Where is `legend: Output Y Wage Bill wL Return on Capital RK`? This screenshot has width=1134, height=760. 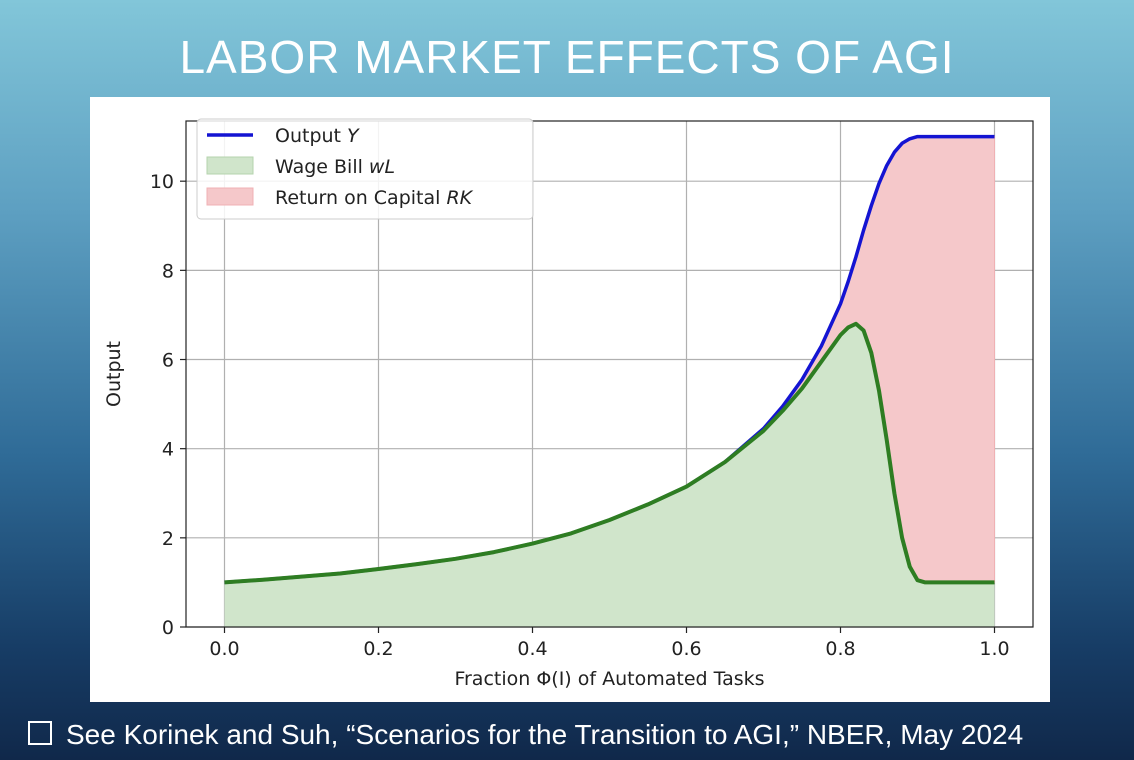 legend: Output Y Wage Bill wL Return on Capital RK is located at coordinates (365, 169).